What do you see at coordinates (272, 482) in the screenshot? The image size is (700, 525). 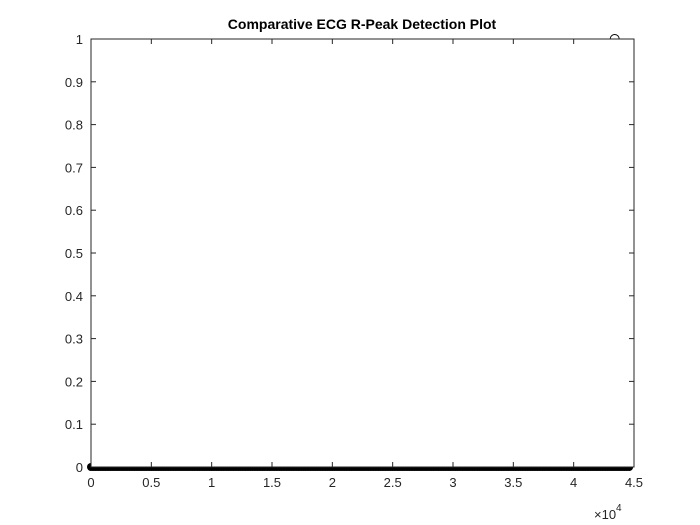 I see `x-tick-label: 1.5` at bounding box center [272, 482].